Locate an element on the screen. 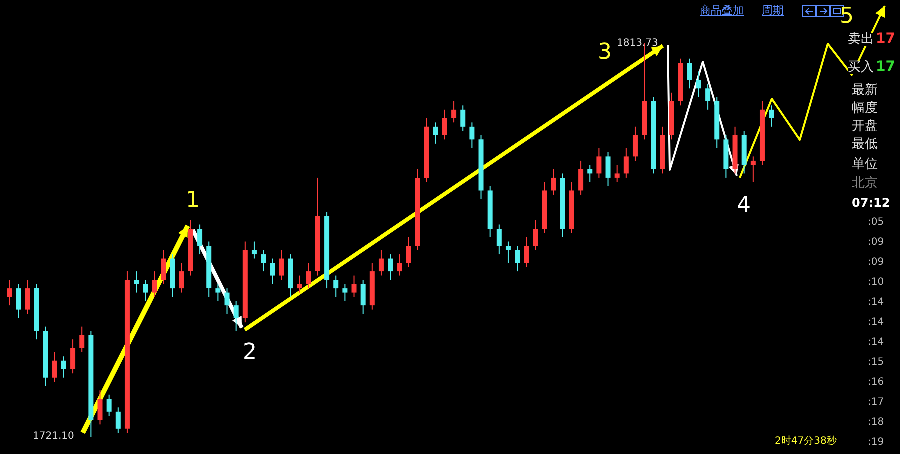 The width and height of the screenshot is (900, 454). text: :19 is located at coordinates (876, 442).